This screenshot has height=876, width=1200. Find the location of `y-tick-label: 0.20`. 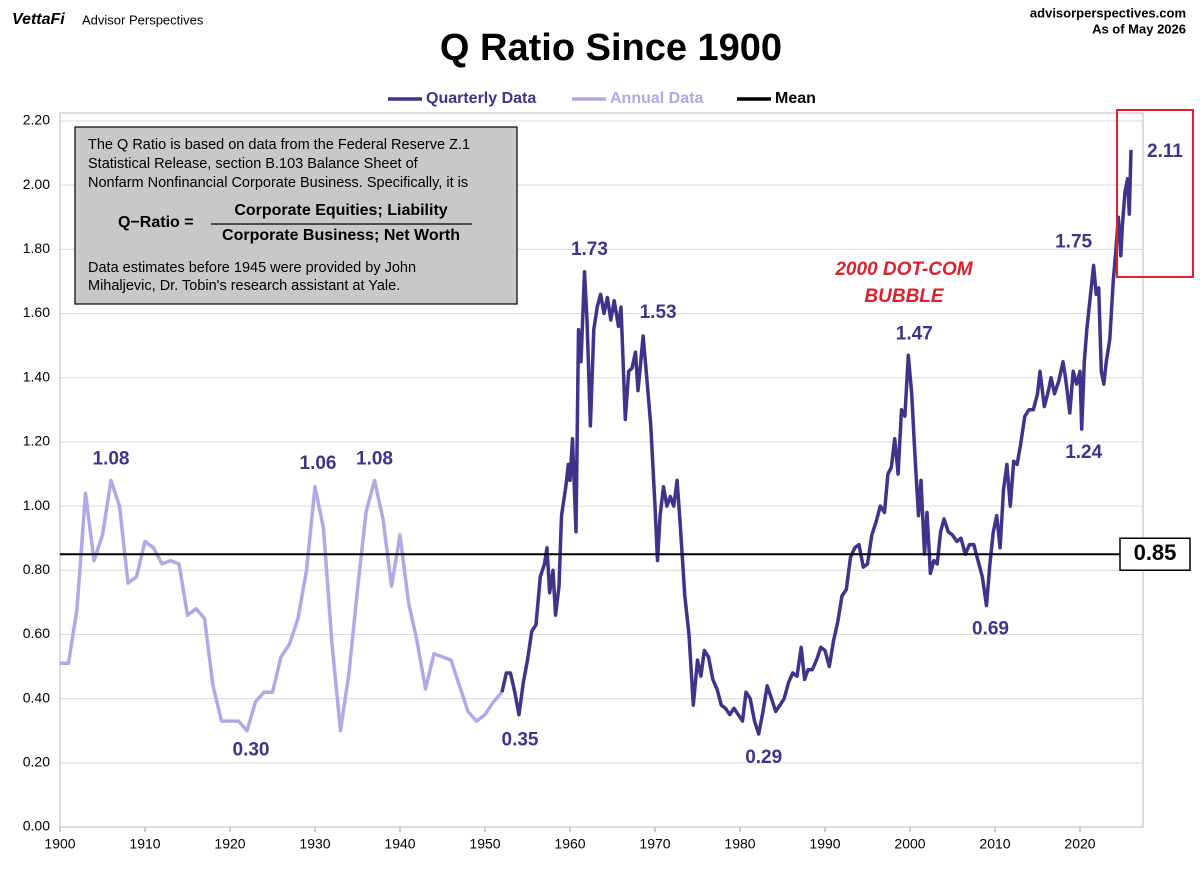

y-tick-label: 0.20 is located at coordinates (36, 762).